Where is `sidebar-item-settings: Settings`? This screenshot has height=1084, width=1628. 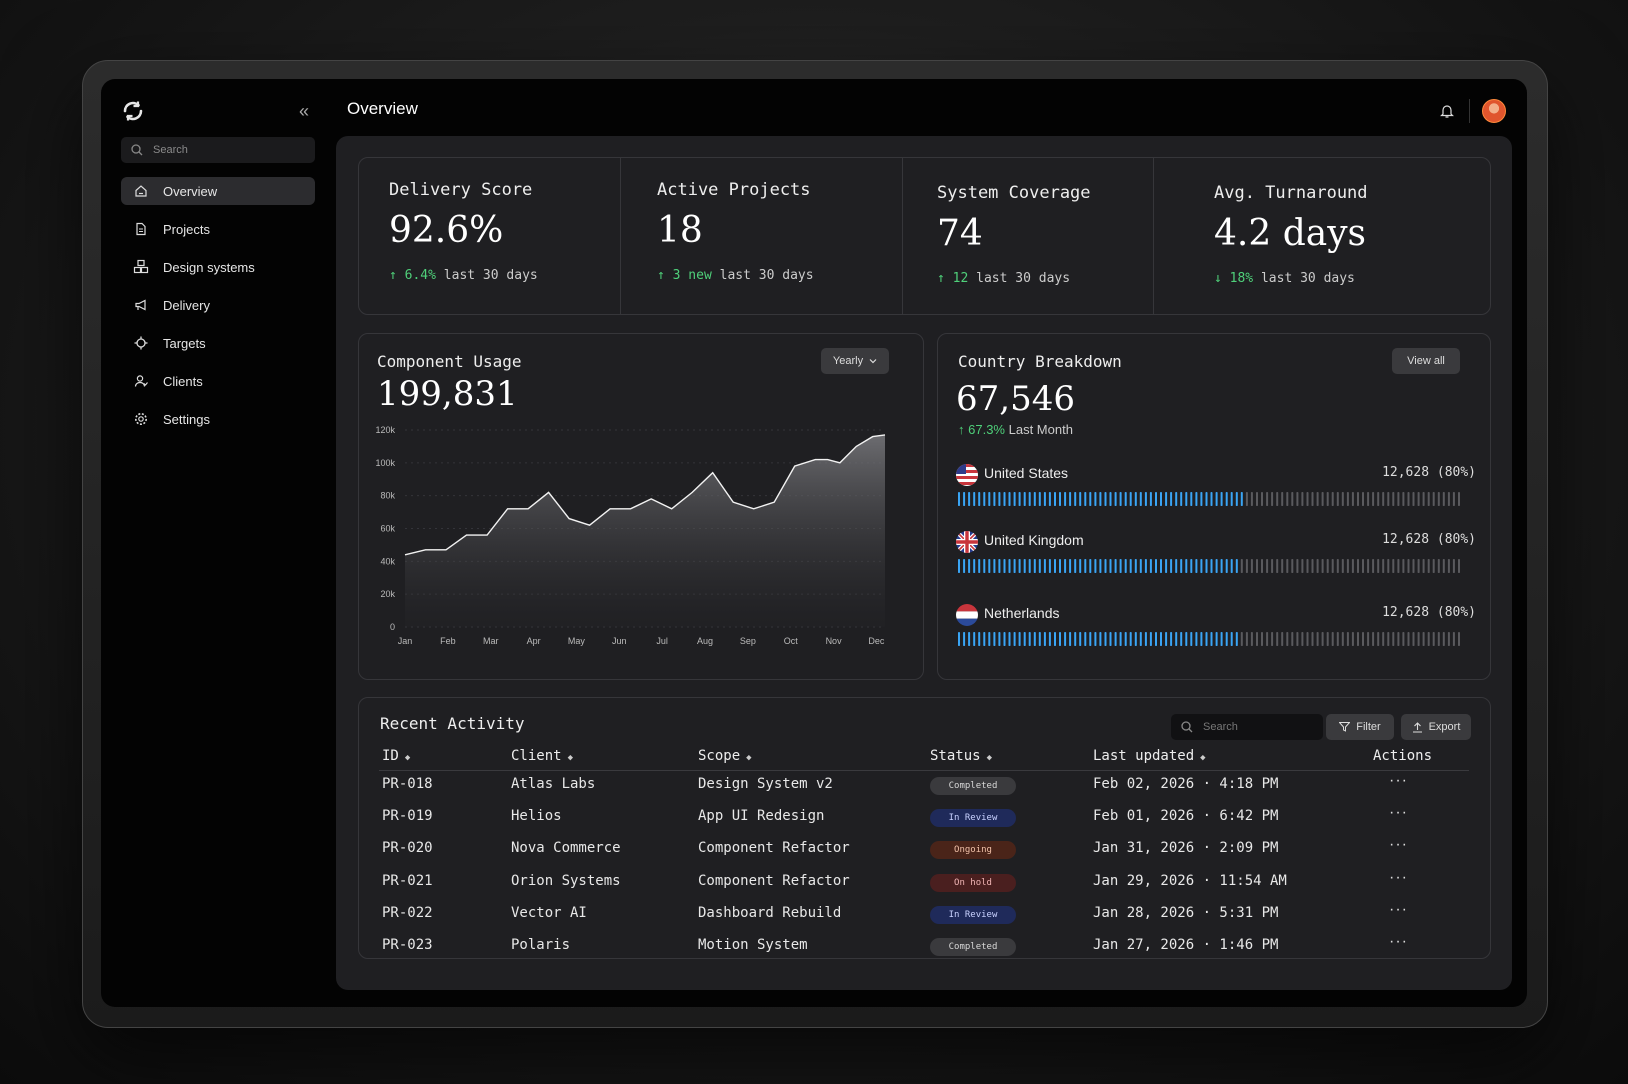
sidebar-item-settings: Settings is located at coordinates (218, 419).